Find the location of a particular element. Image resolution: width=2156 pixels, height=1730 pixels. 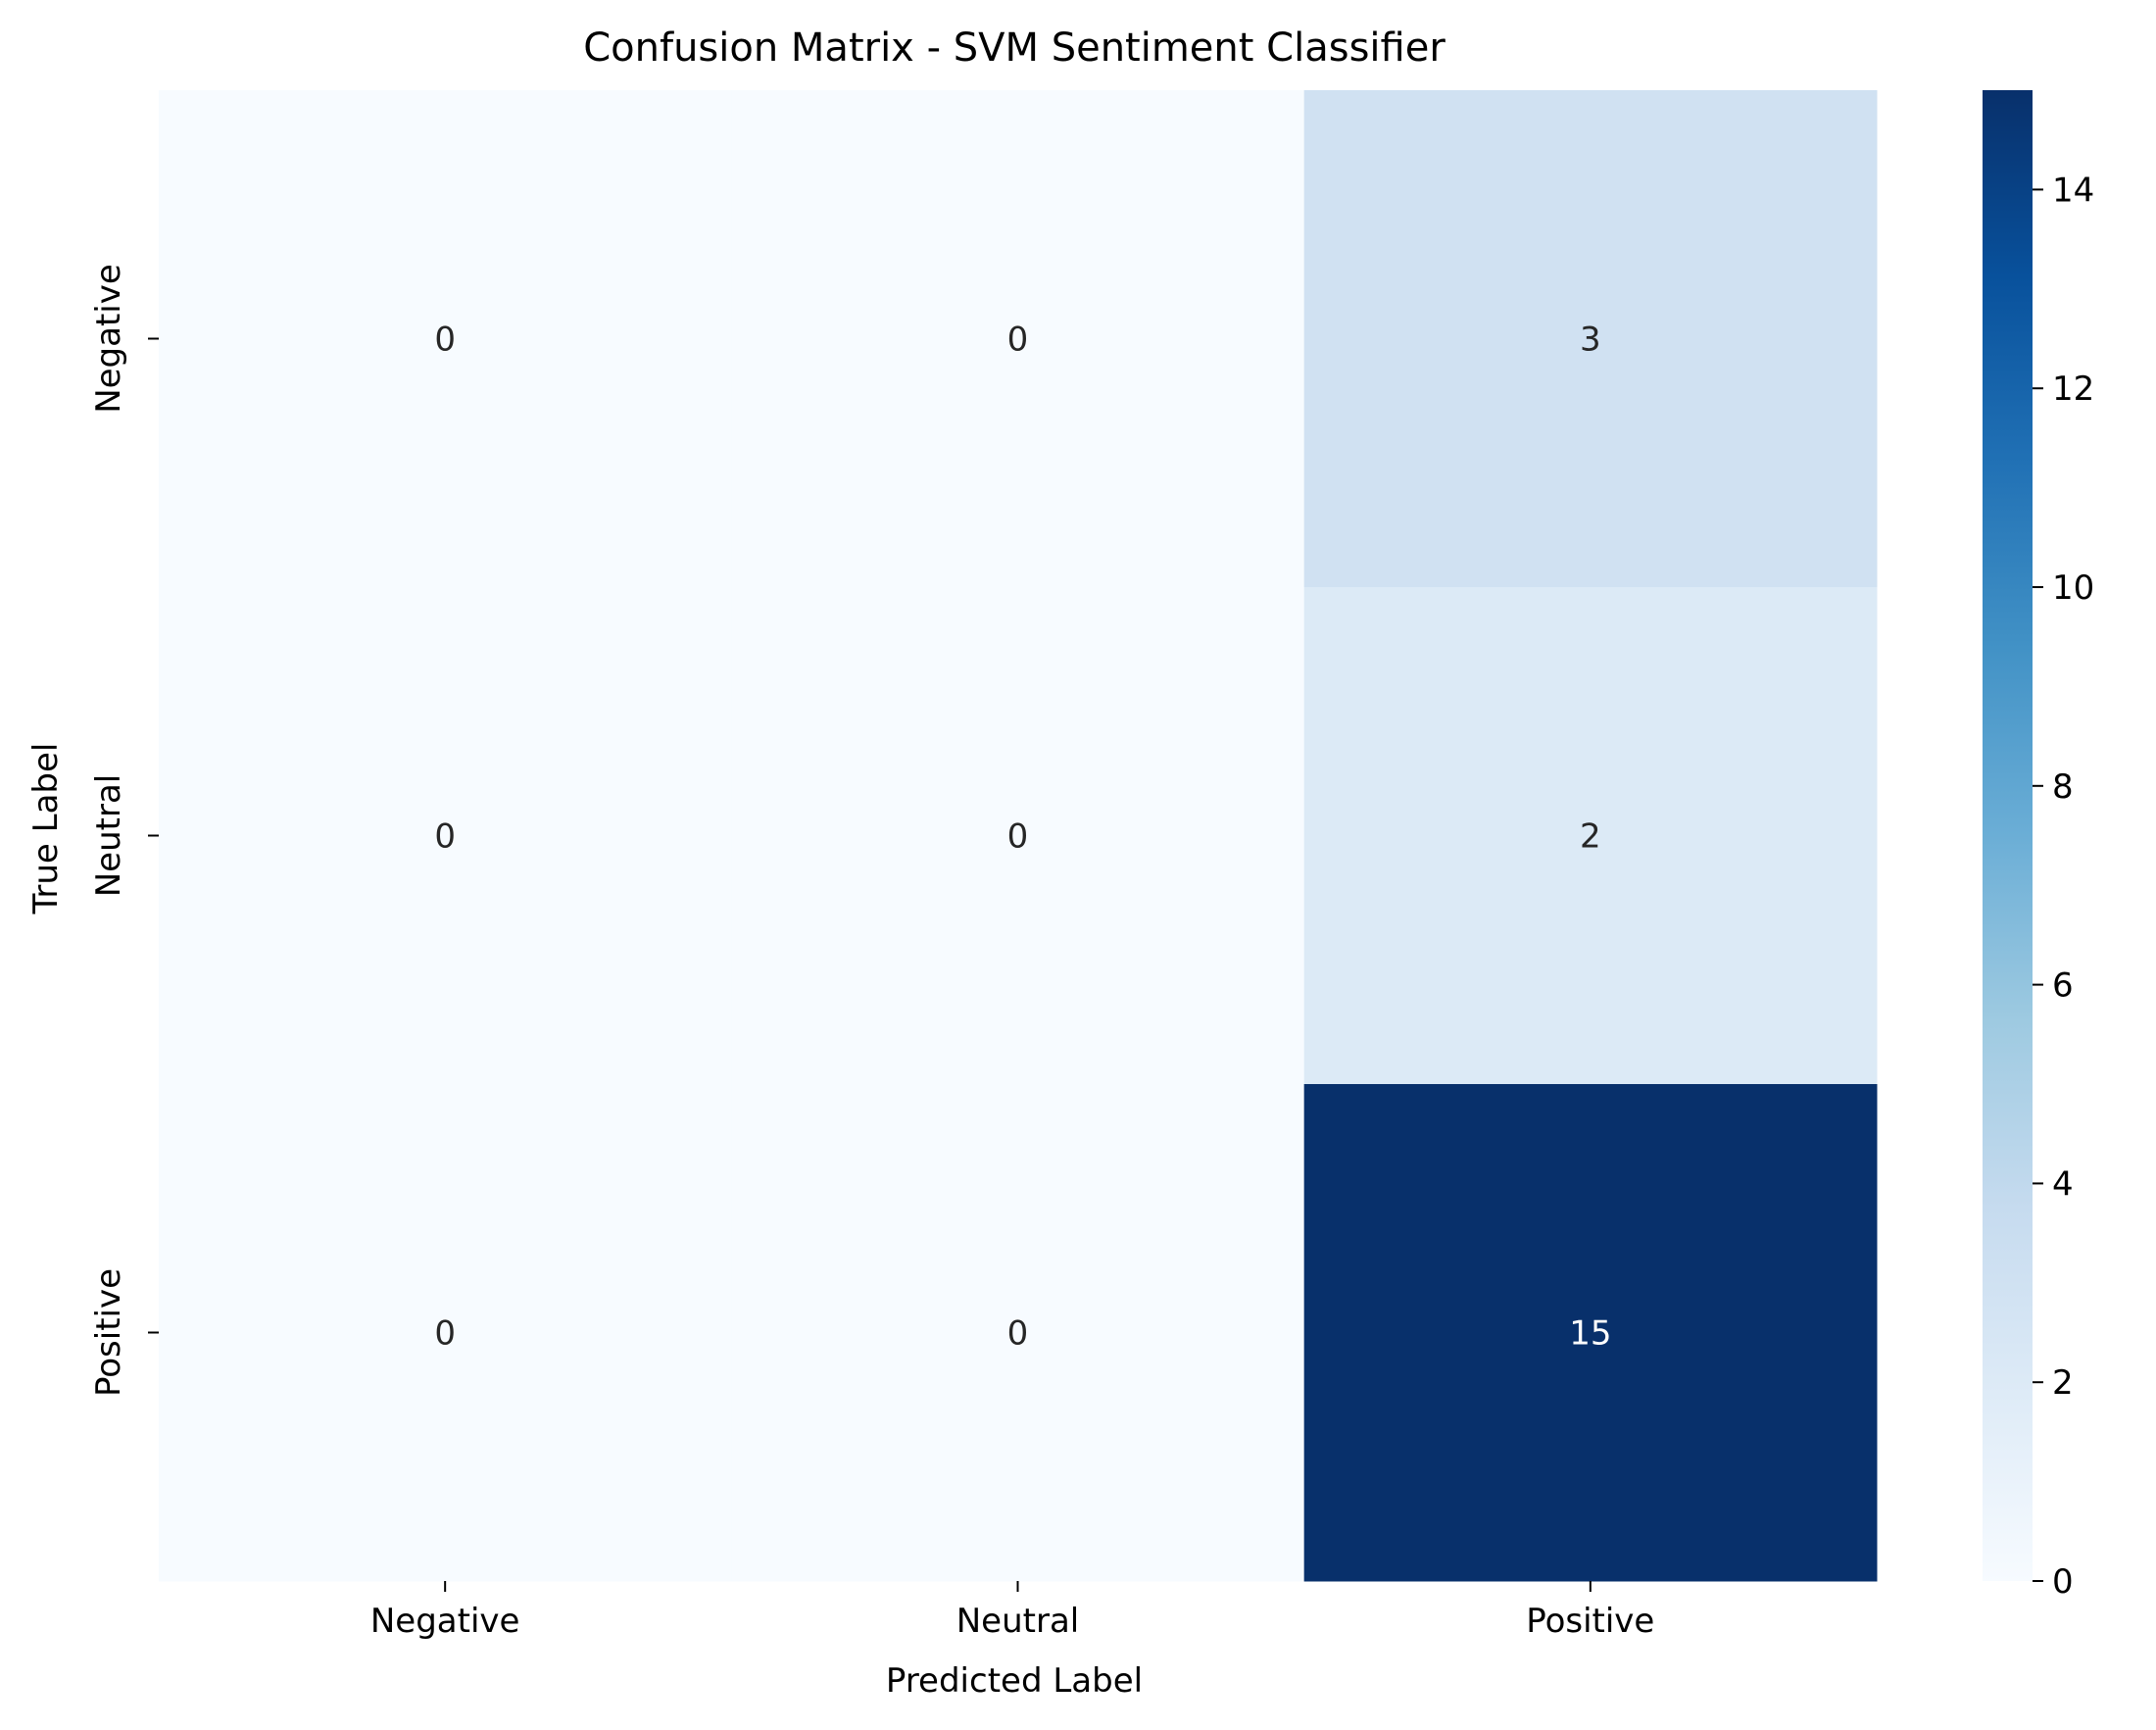

x-axis: Negative Neutral Positive is located at coordinates (1012, 1611).